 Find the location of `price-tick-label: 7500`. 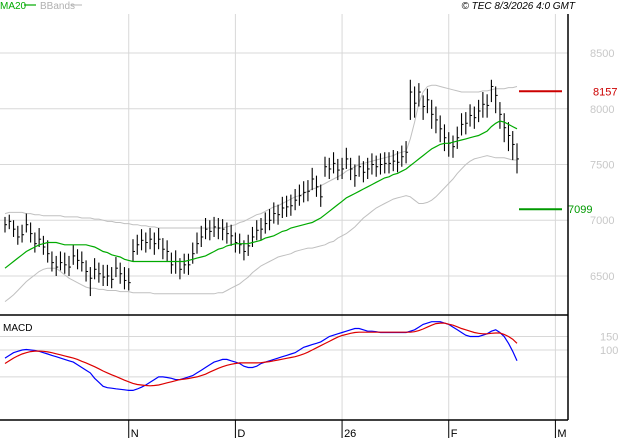

price-tick-label: 7500 is located at coordinates (602, 166).